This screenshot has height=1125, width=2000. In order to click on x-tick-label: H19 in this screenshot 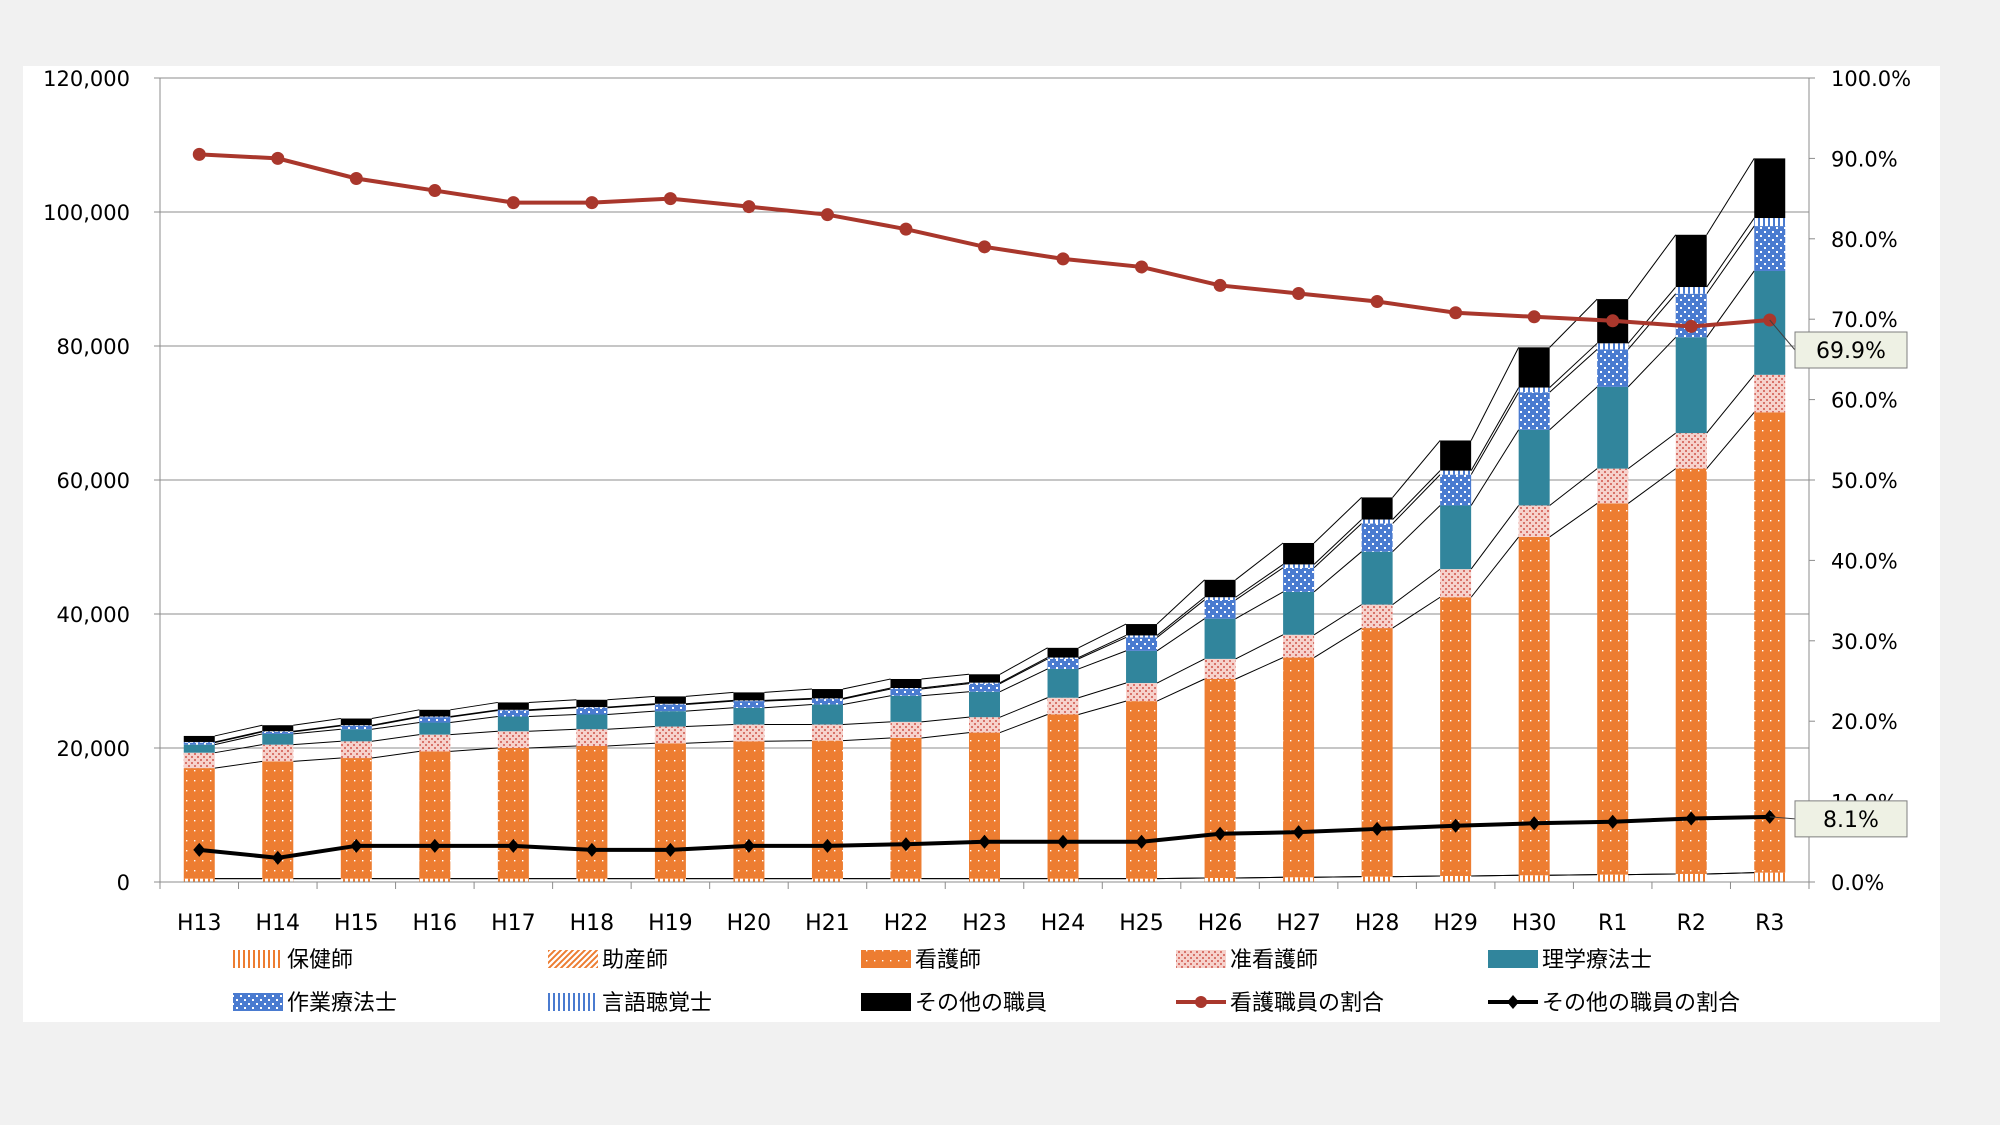, I will do `click(670, 923)`.